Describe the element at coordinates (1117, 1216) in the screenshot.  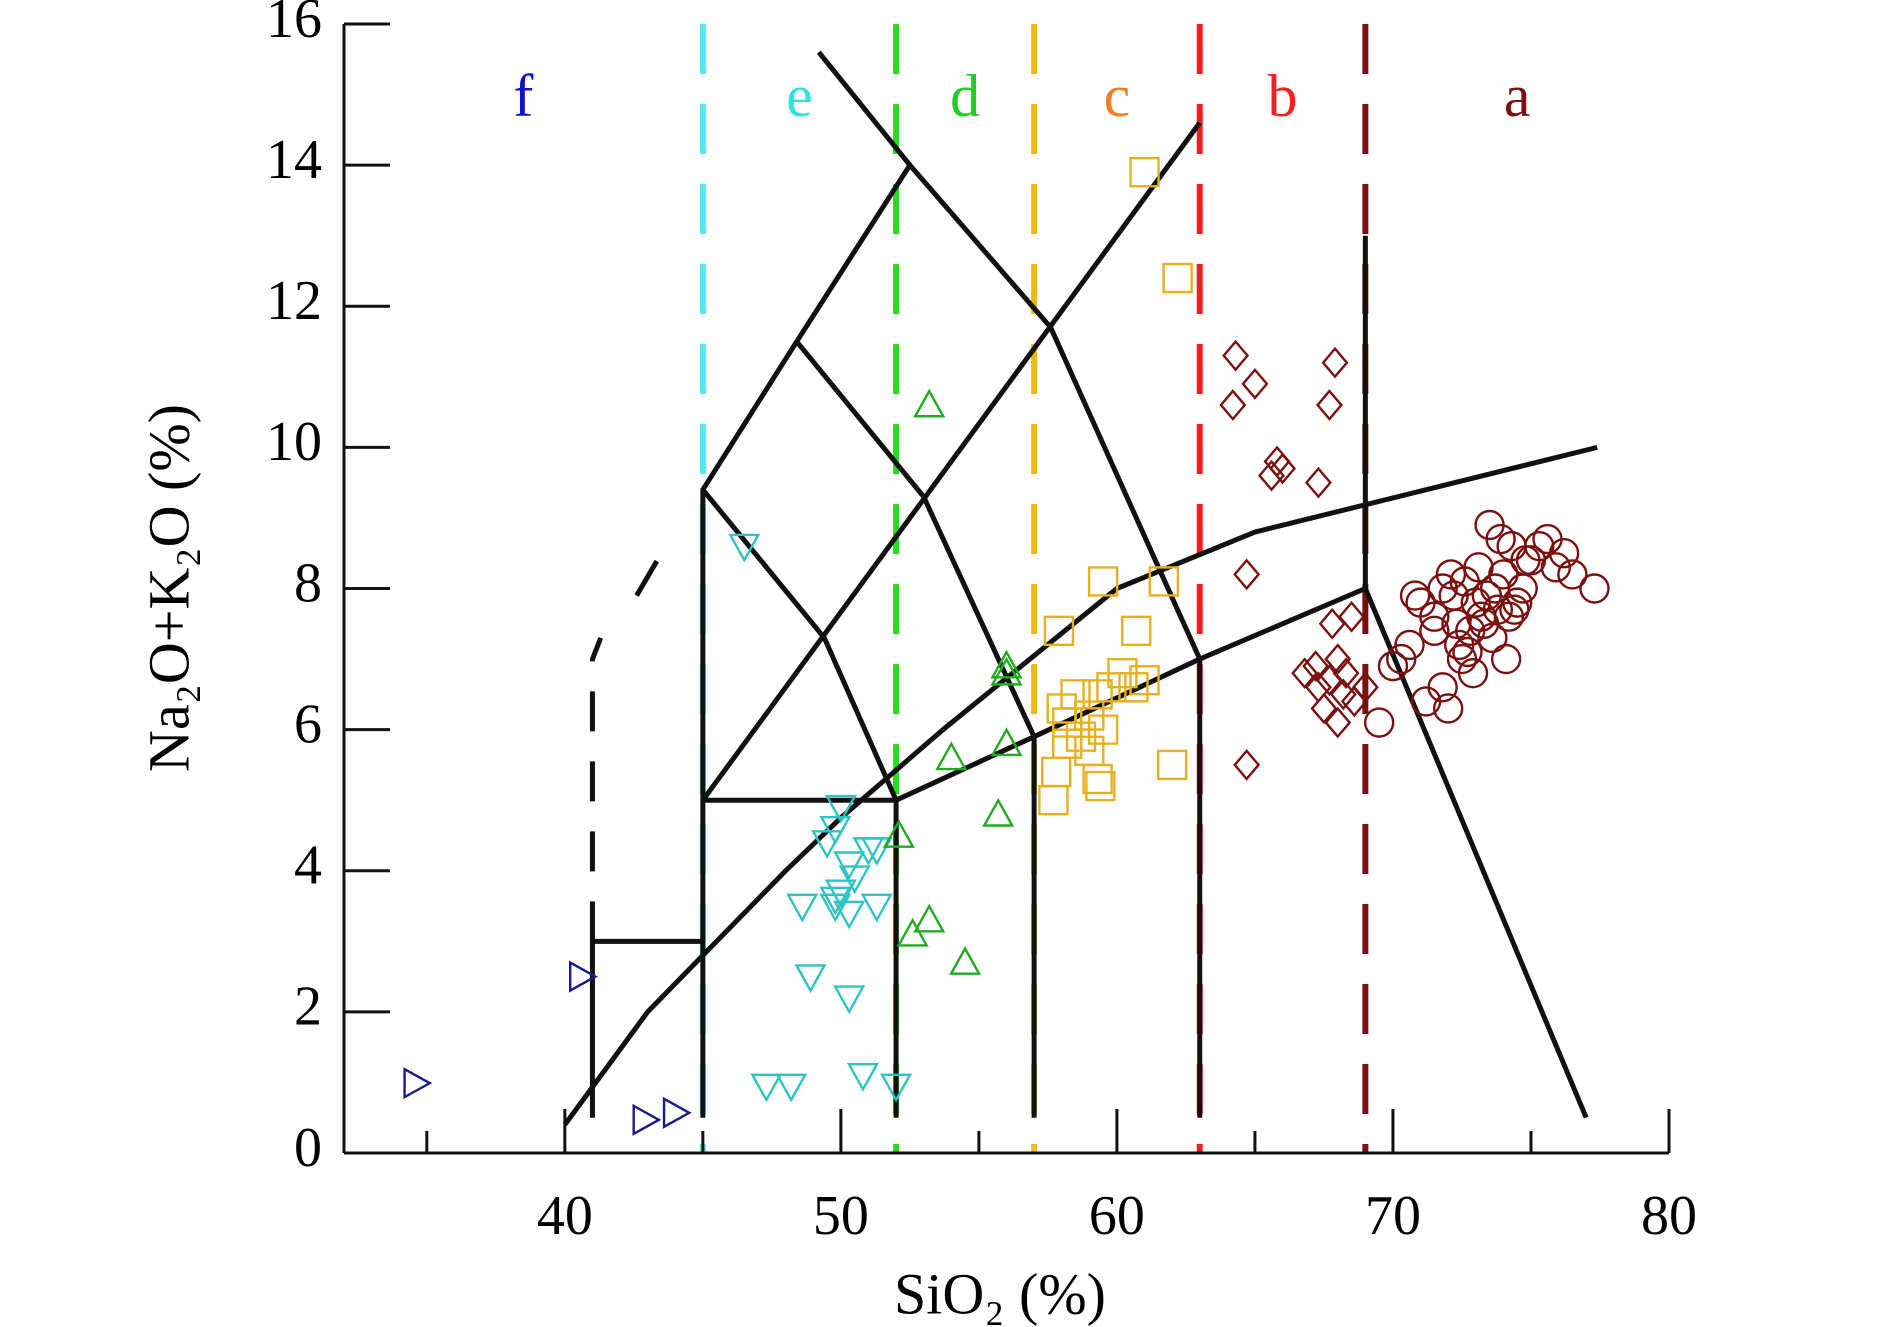
I see `x-tick-label: 60` at that location.